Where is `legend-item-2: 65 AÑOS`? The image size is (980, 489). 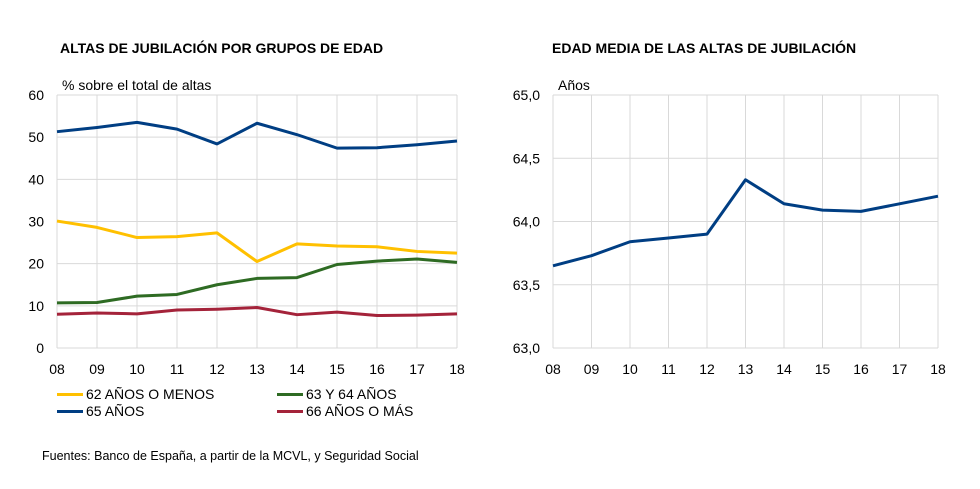
legend-item-2: 65 AÑOS is located at coordinates (100, 411).